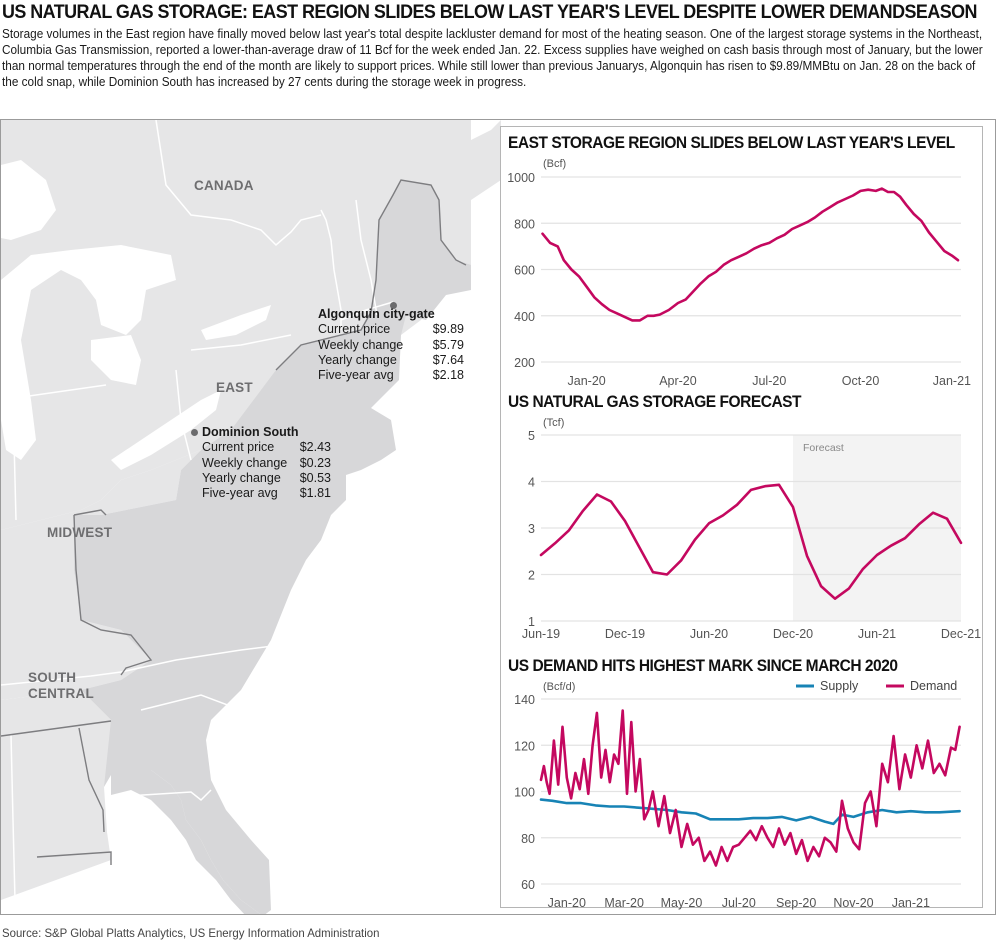 Image resolution: width=996 pixels, height=943 pixels. What do you see at coordinates (877, 634) in the screenshot?
I see `x-tick-label: Jun-21` at bounding box center [877, 634].